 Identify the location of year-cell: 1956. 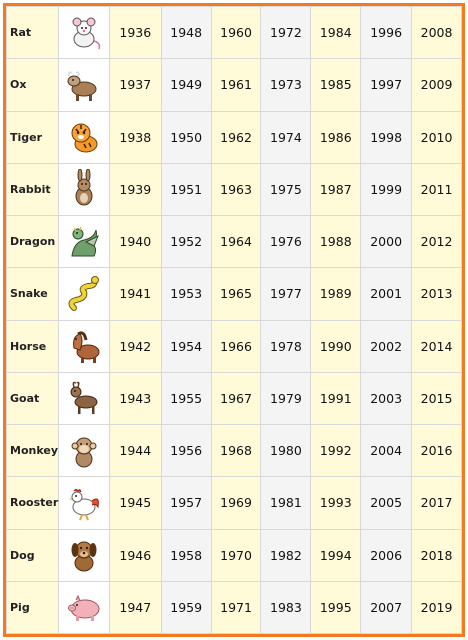
(186, 450).